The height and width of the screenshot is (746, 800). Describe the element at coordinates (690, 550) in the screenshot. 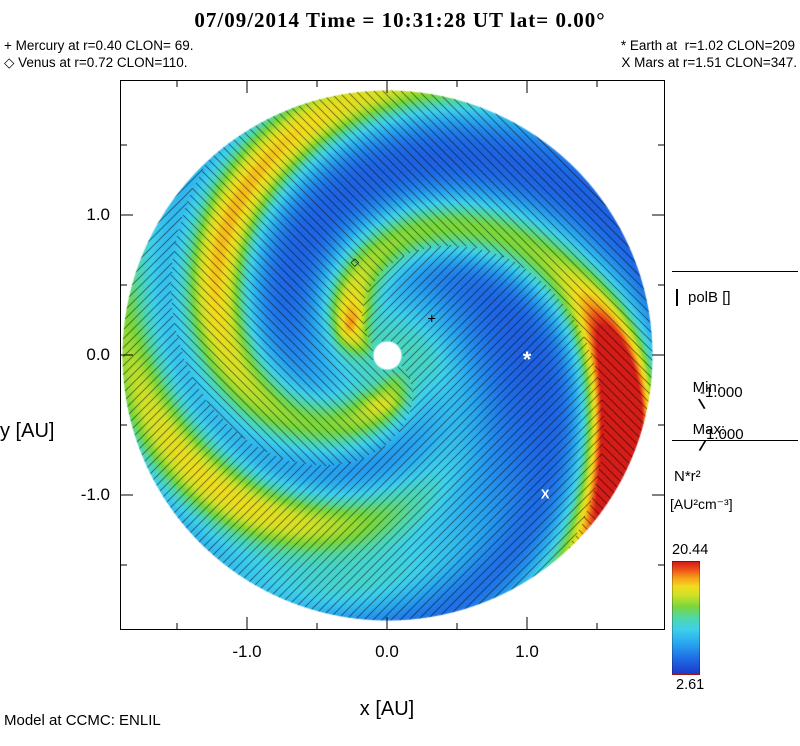

I see `colorbar-max-value: 20.44` at that location.